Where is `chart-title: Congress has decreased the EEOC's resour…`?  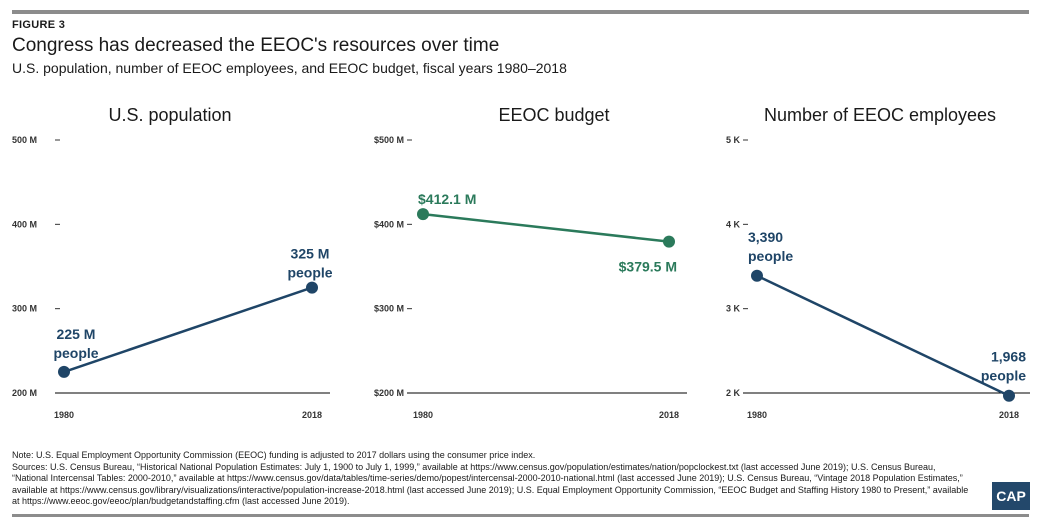 chart-title: Congress has decreased the EEOC's resour… is located at coordinates (256, 45).